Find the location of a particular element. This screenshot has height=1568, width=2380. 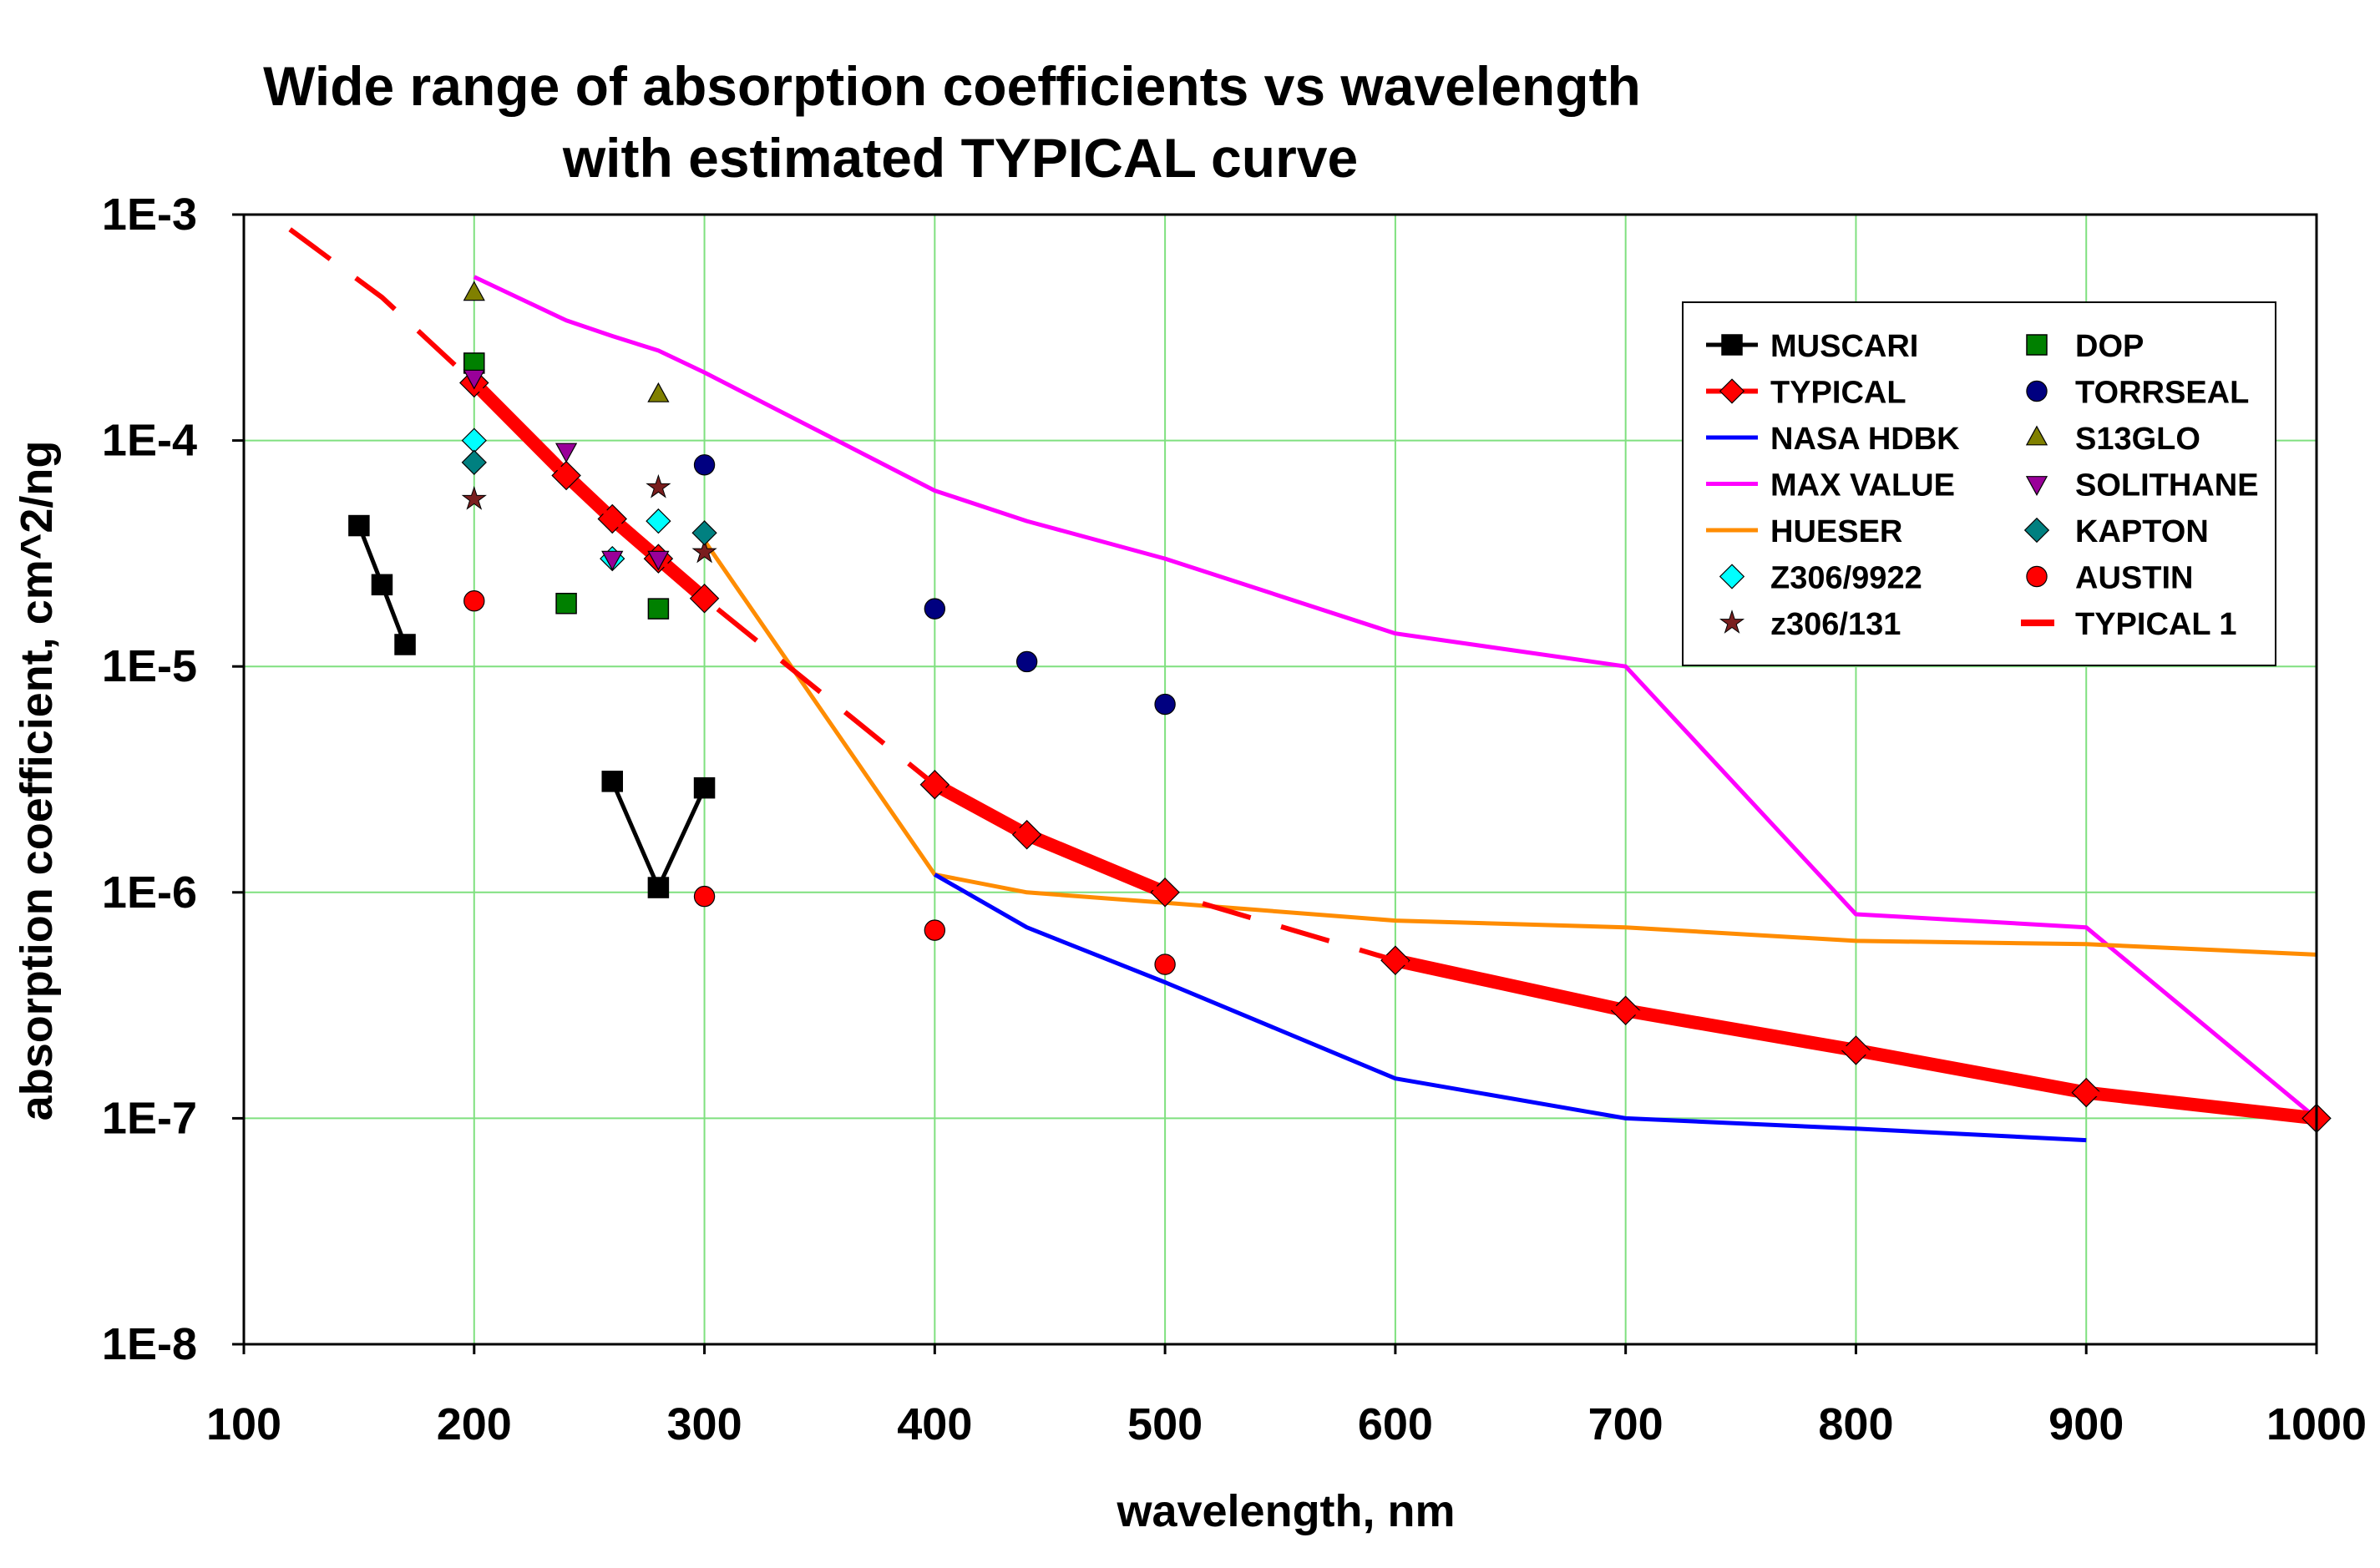

series-solithane is located at coordinates (566, 470).